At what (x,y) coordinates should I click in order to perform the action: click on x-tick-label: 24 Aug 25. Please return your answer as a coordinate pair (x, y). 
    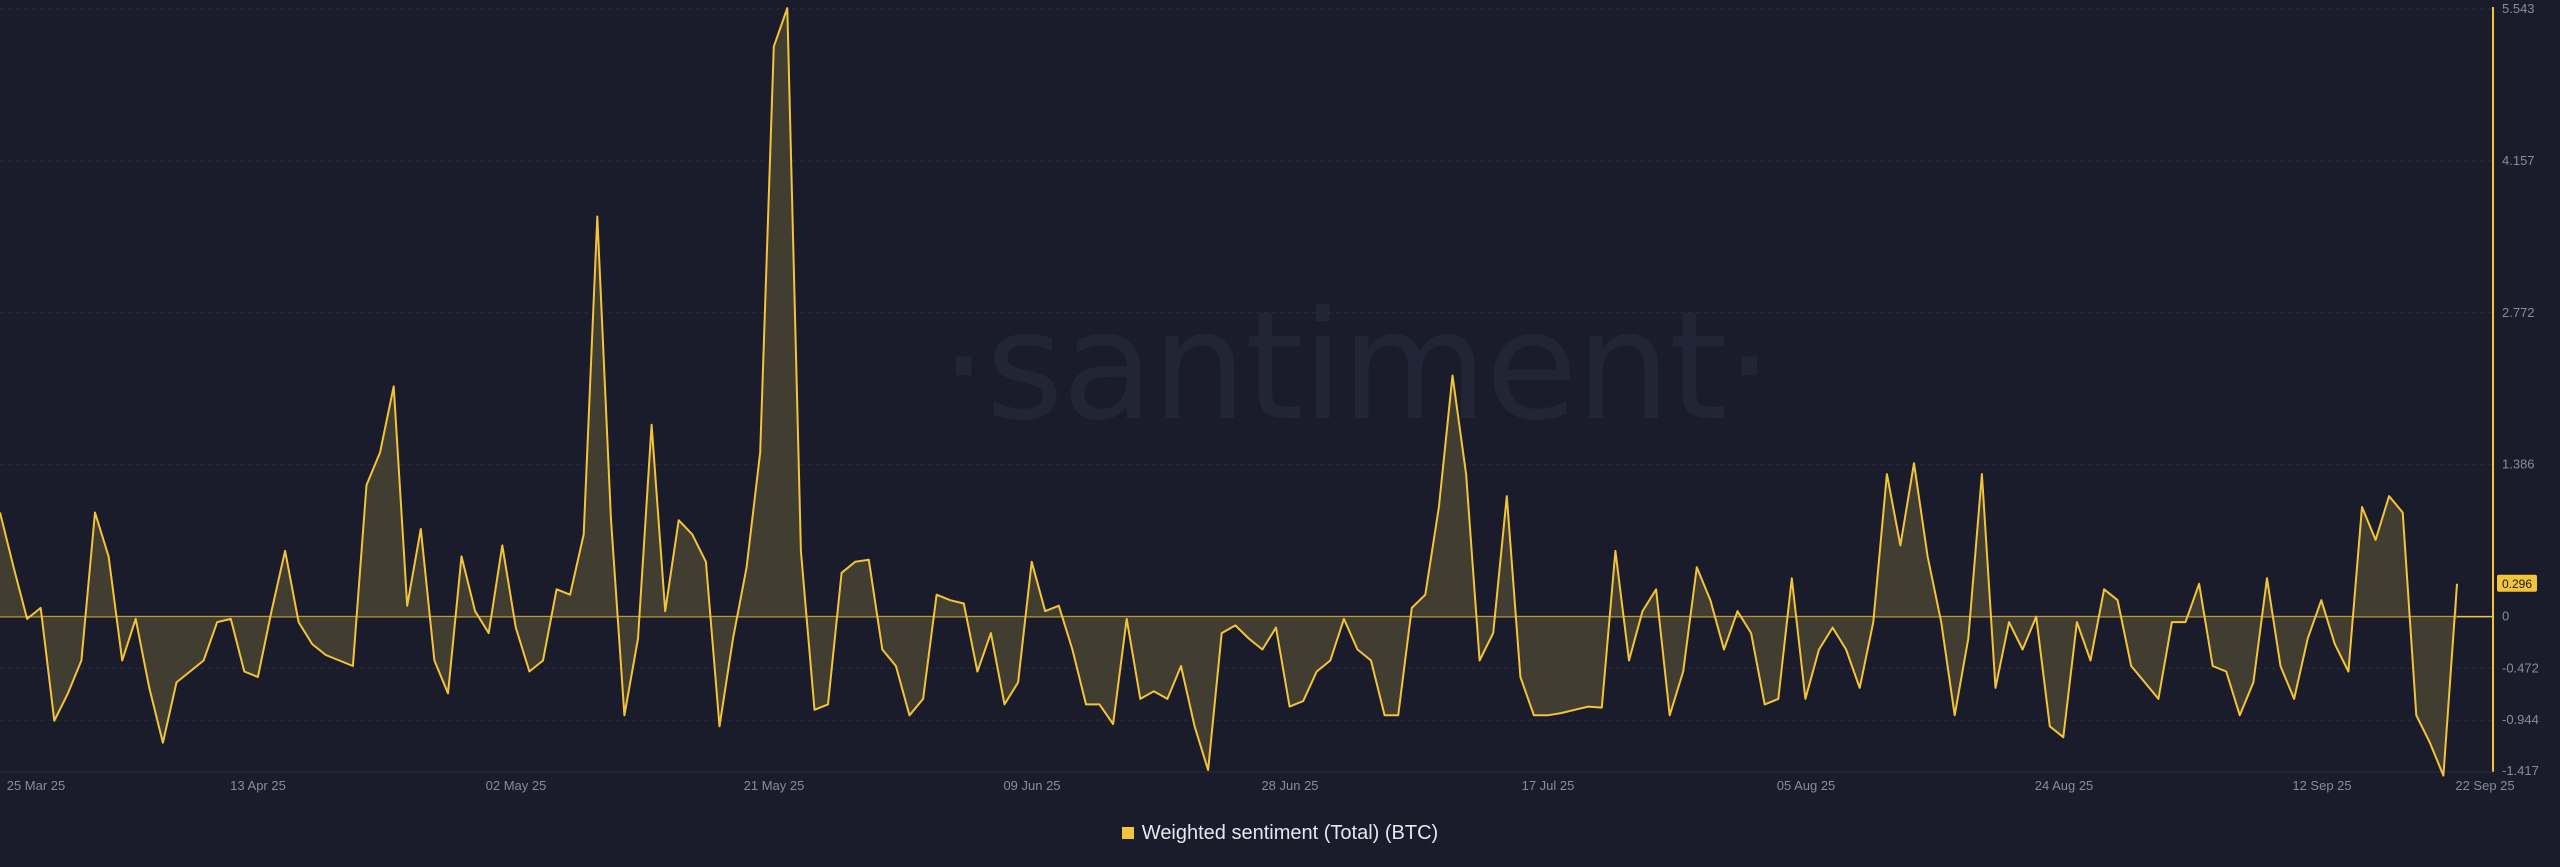
    Looking at the image, I should click on (2064, 785).